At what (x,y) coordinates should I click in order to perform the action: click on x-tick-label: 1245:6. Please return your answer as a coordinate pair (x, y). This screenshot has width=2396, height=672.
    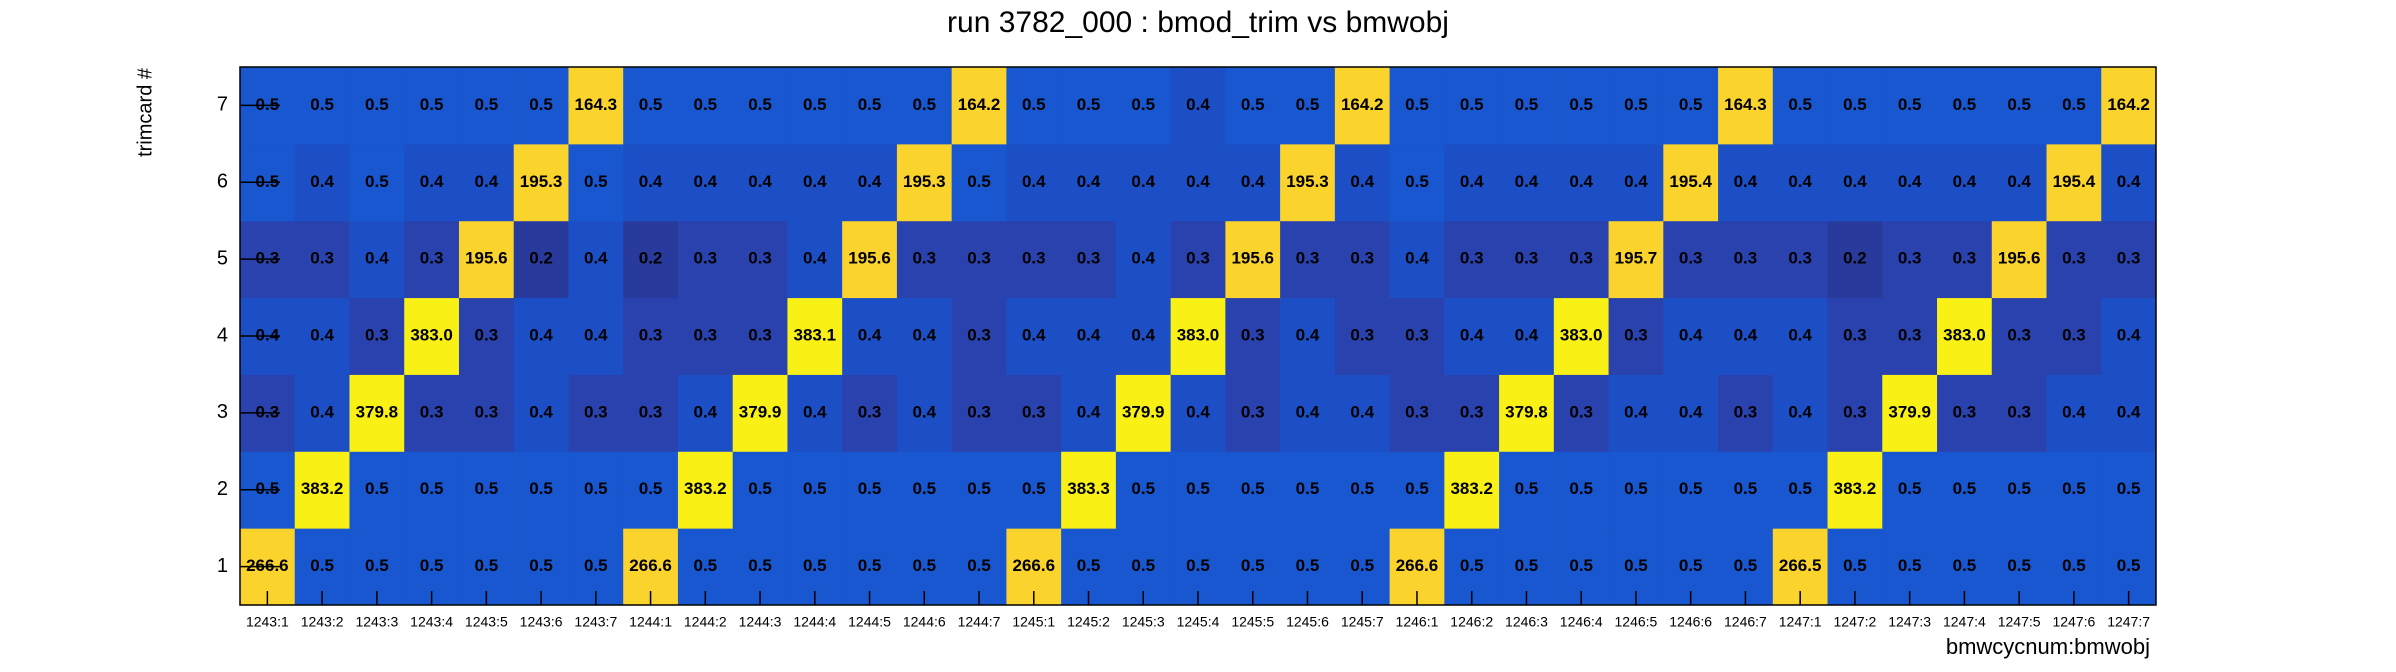
    Looking at the image, I should click on (1307, 622).